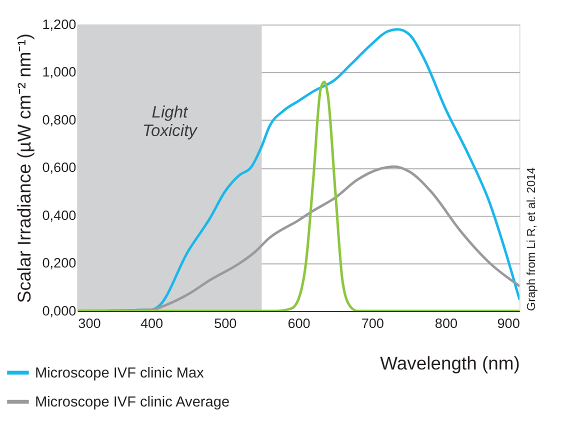  Describe the element at coordinates (59, 263) in the screenshot. I see `y-tick-label: 0,200` at that location.